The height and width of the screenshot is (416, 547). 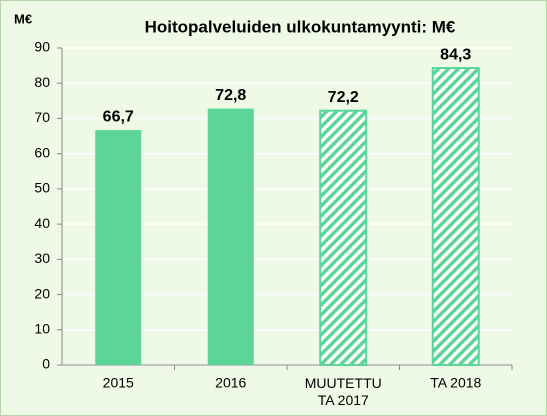 I want to click on y-tick-label: 10, so click(x=42, y=328).